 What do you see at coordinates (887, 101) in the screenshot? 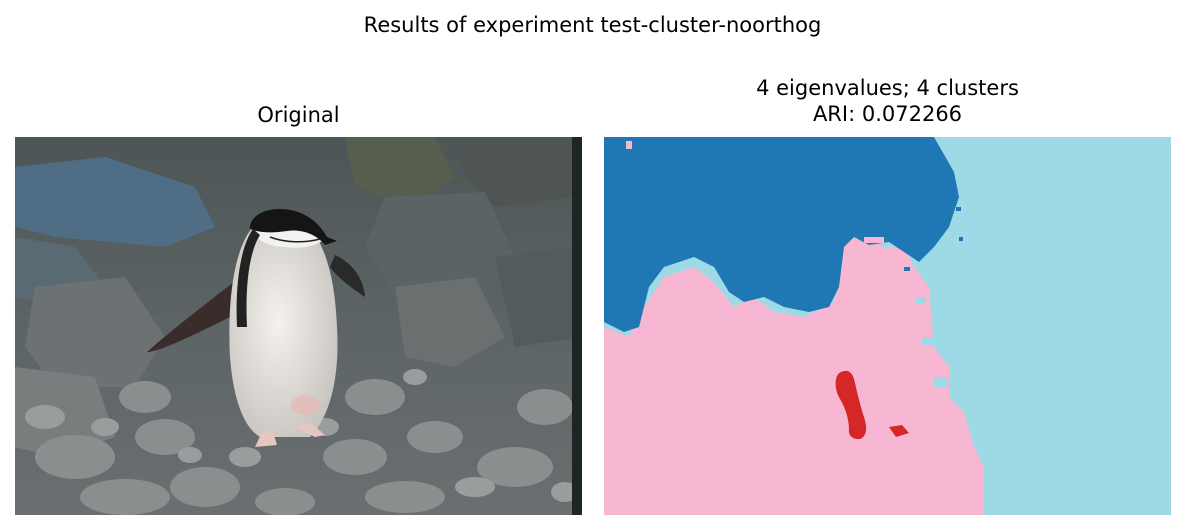
I see `segmentation-panel-title: 4 eigenvalues; 4 clusters ARI: 0.072266` at bounding box center [887, 101].